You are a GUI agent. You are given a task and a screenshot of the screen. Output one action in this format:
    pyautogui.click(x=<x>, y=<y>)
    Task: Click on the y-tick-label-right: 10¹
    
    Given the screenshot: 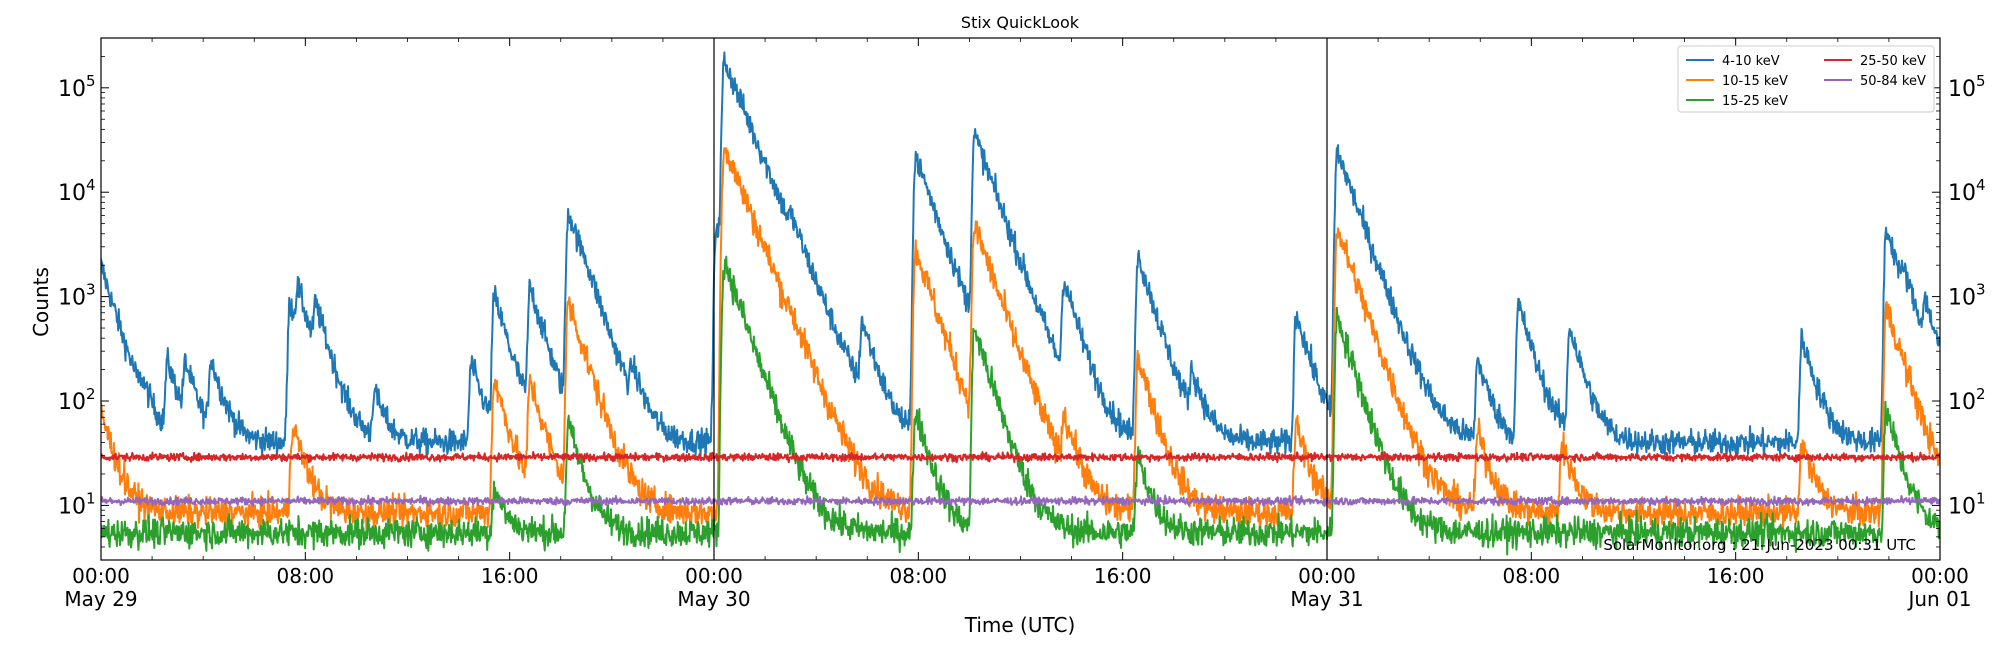 What is the action you would take?
    pyautogui.click(x=1967, y=504)
    